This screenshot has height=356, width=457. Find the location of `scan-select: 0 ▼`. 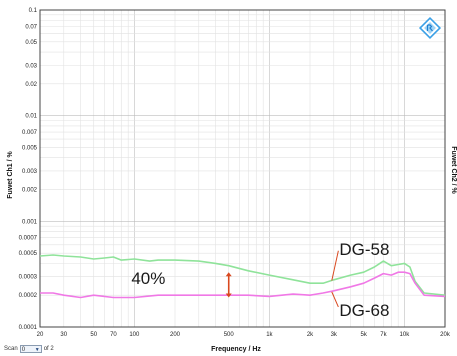

scan-select: 0 ▼ is located at coordinates (30, 348).